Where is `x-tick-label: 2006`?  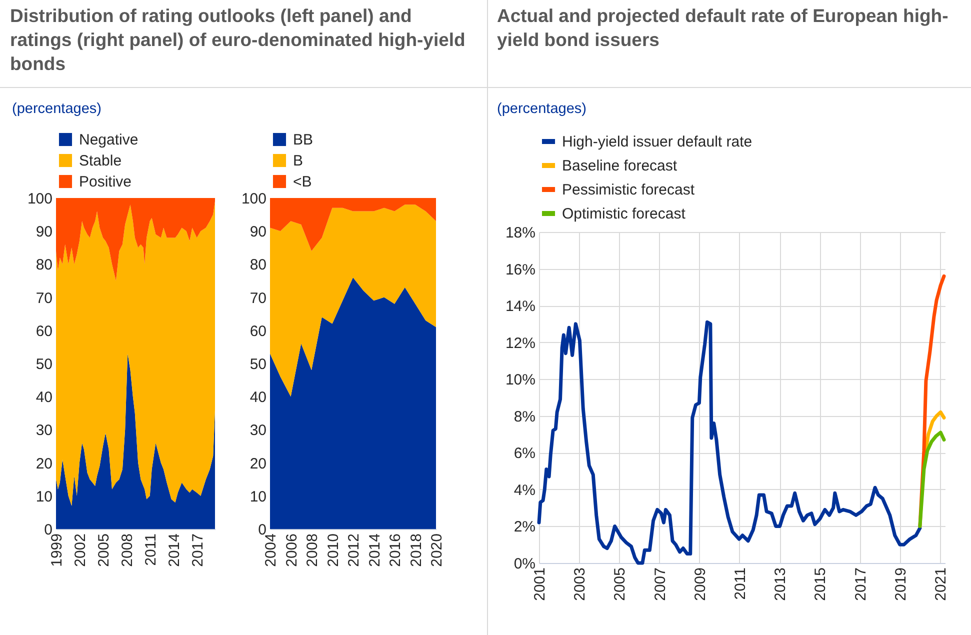 x-tick-label: 2006 is located at coordinates (291, 550).